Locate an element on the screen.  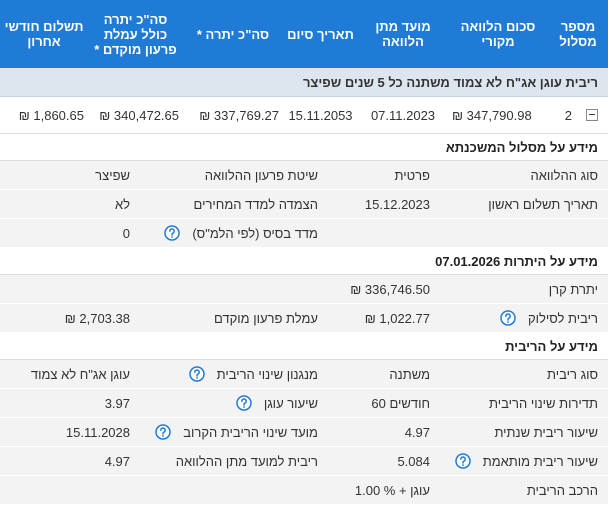
info-row: מדד בסיס (לפי הלמ"ס) 0 is located at coordinates (304, 233).